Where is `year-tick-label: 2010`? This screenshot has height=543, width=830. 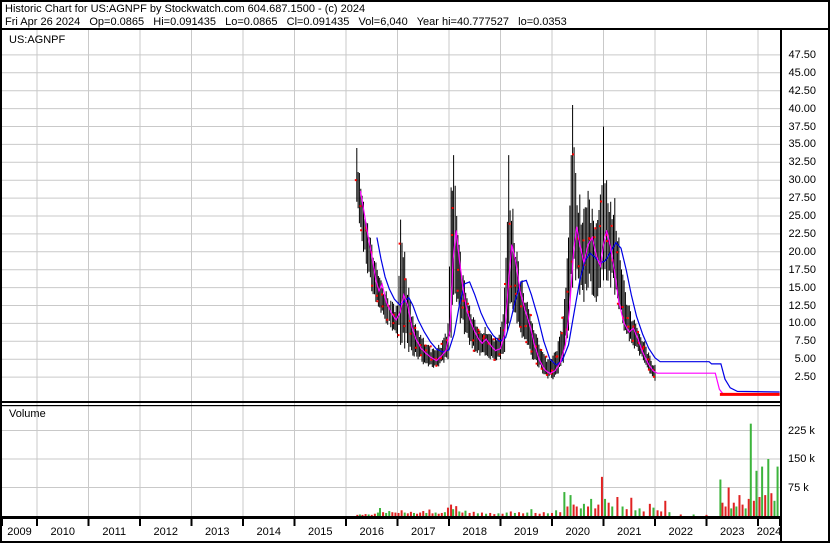 year-tick-label: 2010 is located at coordinates (62, 532).